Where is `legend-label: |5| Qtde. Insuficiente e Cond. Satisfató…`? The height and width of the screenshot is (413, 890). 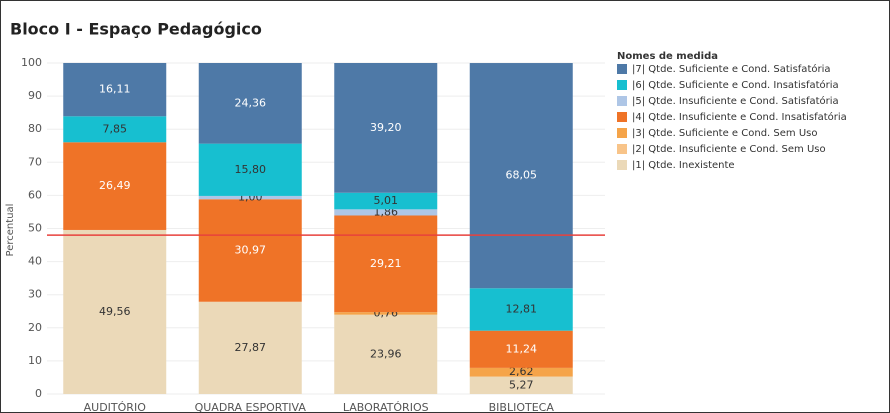 legend-label: |5| Qtde. Insuficiente e Cond. Satisfató… is located at coordinates (735, 101).